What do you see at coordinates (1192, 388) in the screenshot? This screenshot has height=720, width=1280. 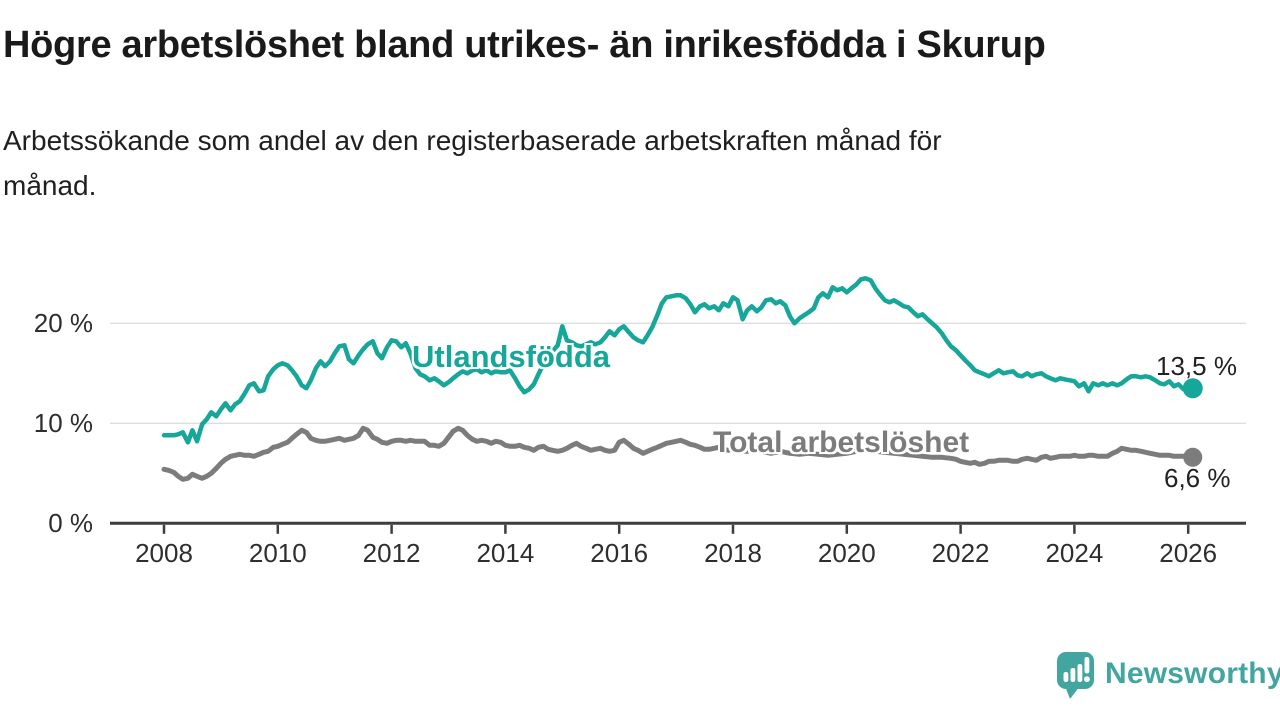 I see `series-end-dot-utlandsfodda` at bounding box center [1192, 388].